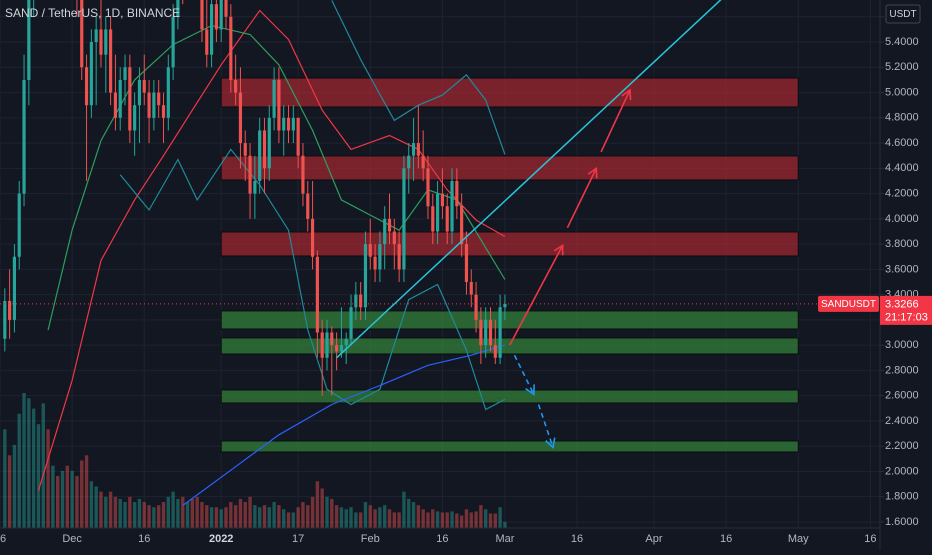  Describe the element at coordinates (906, 310) in the screenshot. I see `last-price-badge` at that location.